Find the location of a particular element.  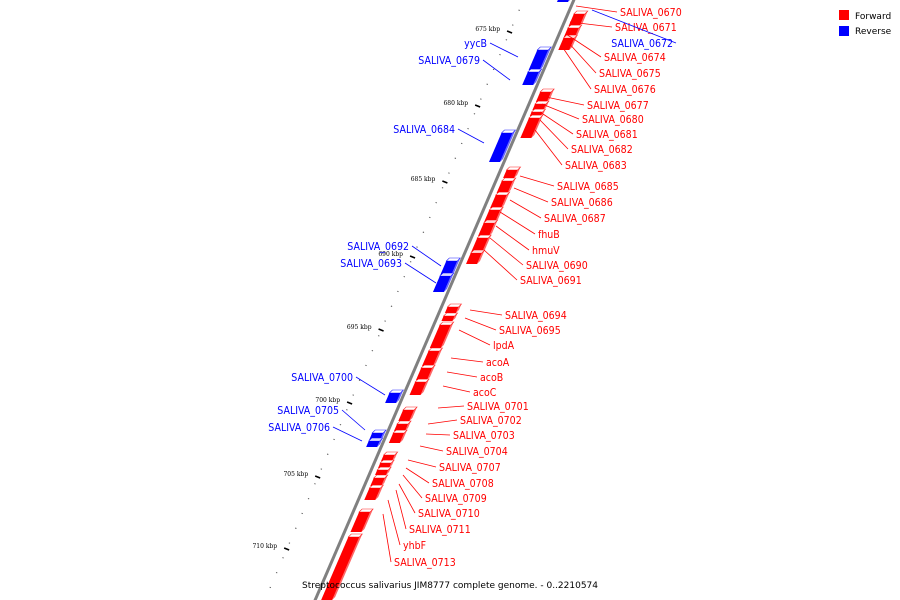

gene-label: SALIVA_0710 is located at coordinates (449, 514).